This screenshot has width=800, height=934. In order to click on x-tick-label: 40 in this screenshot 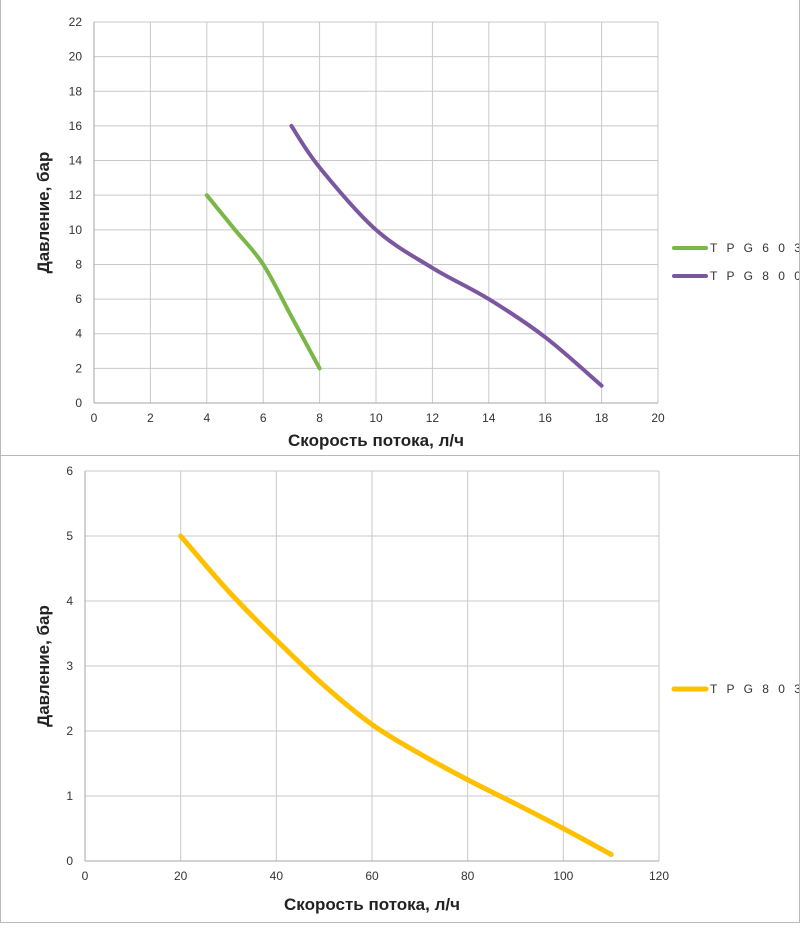, I will do `click(277, 876)`.